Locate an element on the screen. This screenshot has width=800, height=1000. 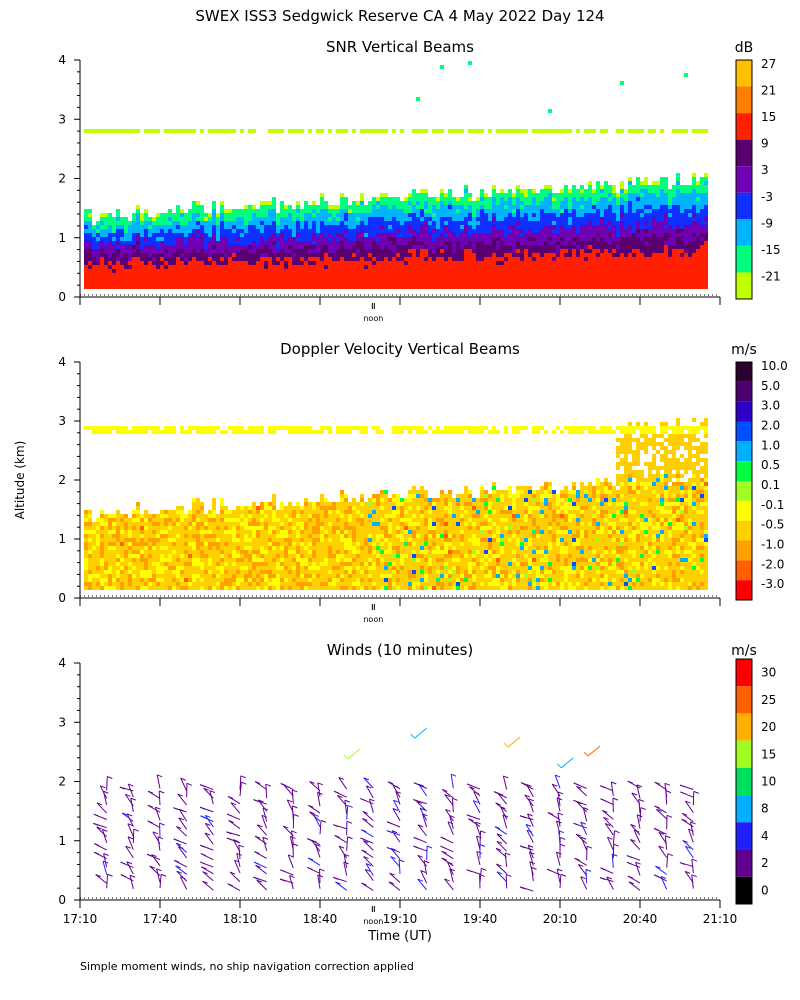
colorbar: 27 21 15 9 3 -3 -9 -15 -21 is located at coordinates (758, 178).